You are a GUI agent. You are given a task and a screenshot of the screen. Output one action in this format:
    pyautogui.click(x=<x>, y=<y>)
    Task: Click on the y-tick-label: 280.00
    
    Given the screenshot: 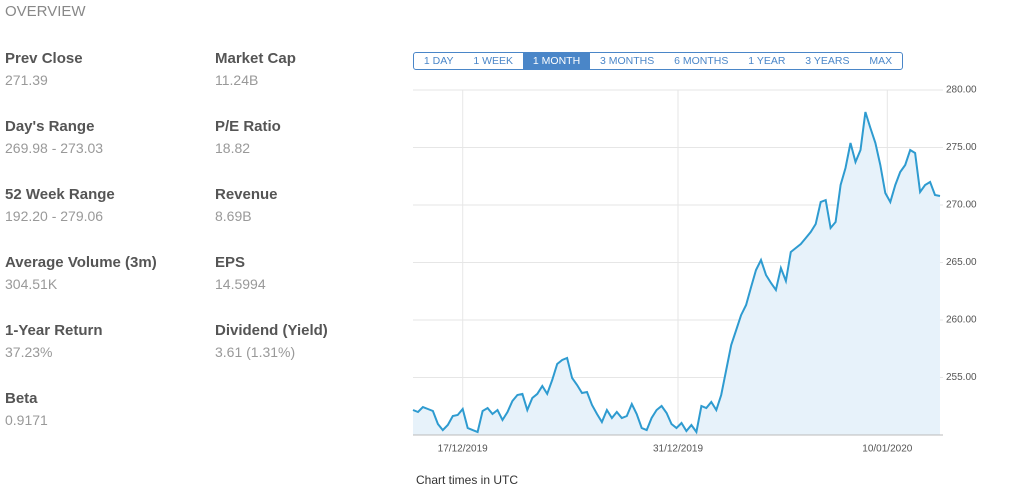 What is the action you would take?
    pyautogui.click(x=961, y=90)
    